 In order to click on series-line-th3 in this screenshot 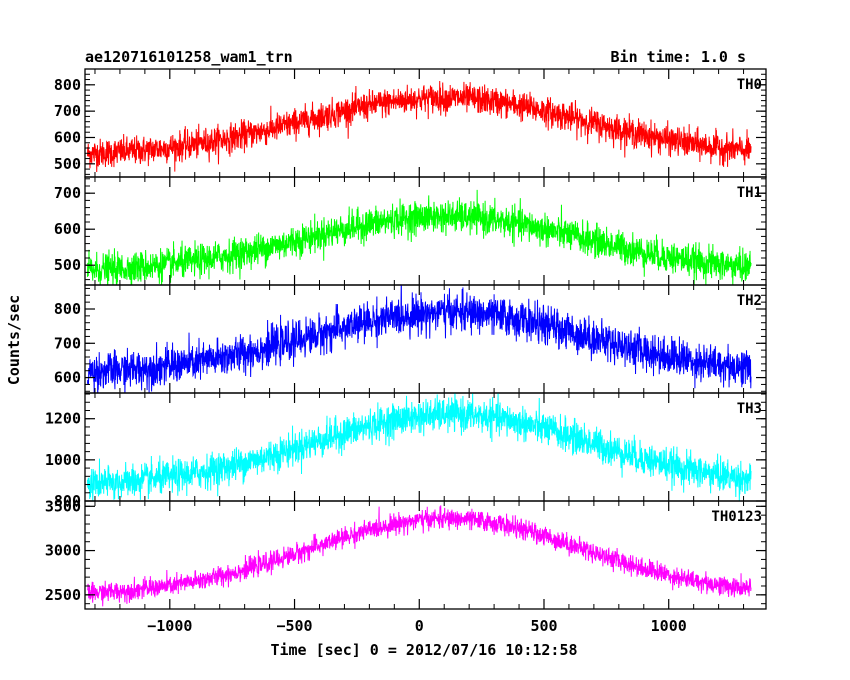, I will do `click(419, 447)`.